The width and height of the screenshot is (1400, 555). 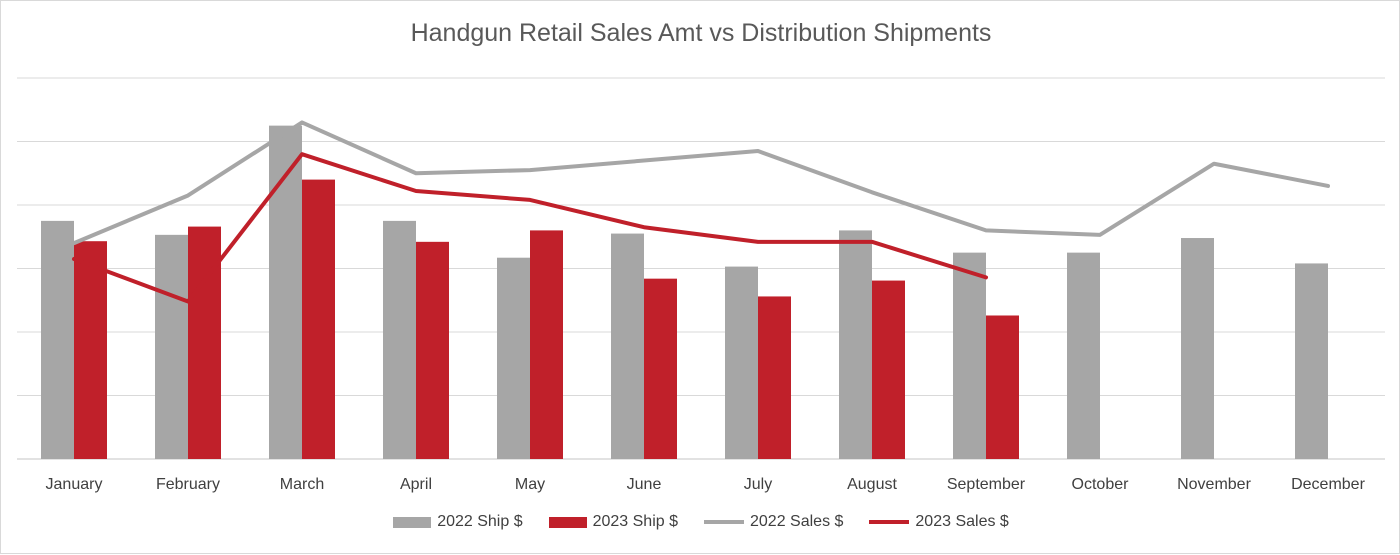 I want to click on legend-item-2022-sales-: 2022 Sales $, so click(x=773, y=522).